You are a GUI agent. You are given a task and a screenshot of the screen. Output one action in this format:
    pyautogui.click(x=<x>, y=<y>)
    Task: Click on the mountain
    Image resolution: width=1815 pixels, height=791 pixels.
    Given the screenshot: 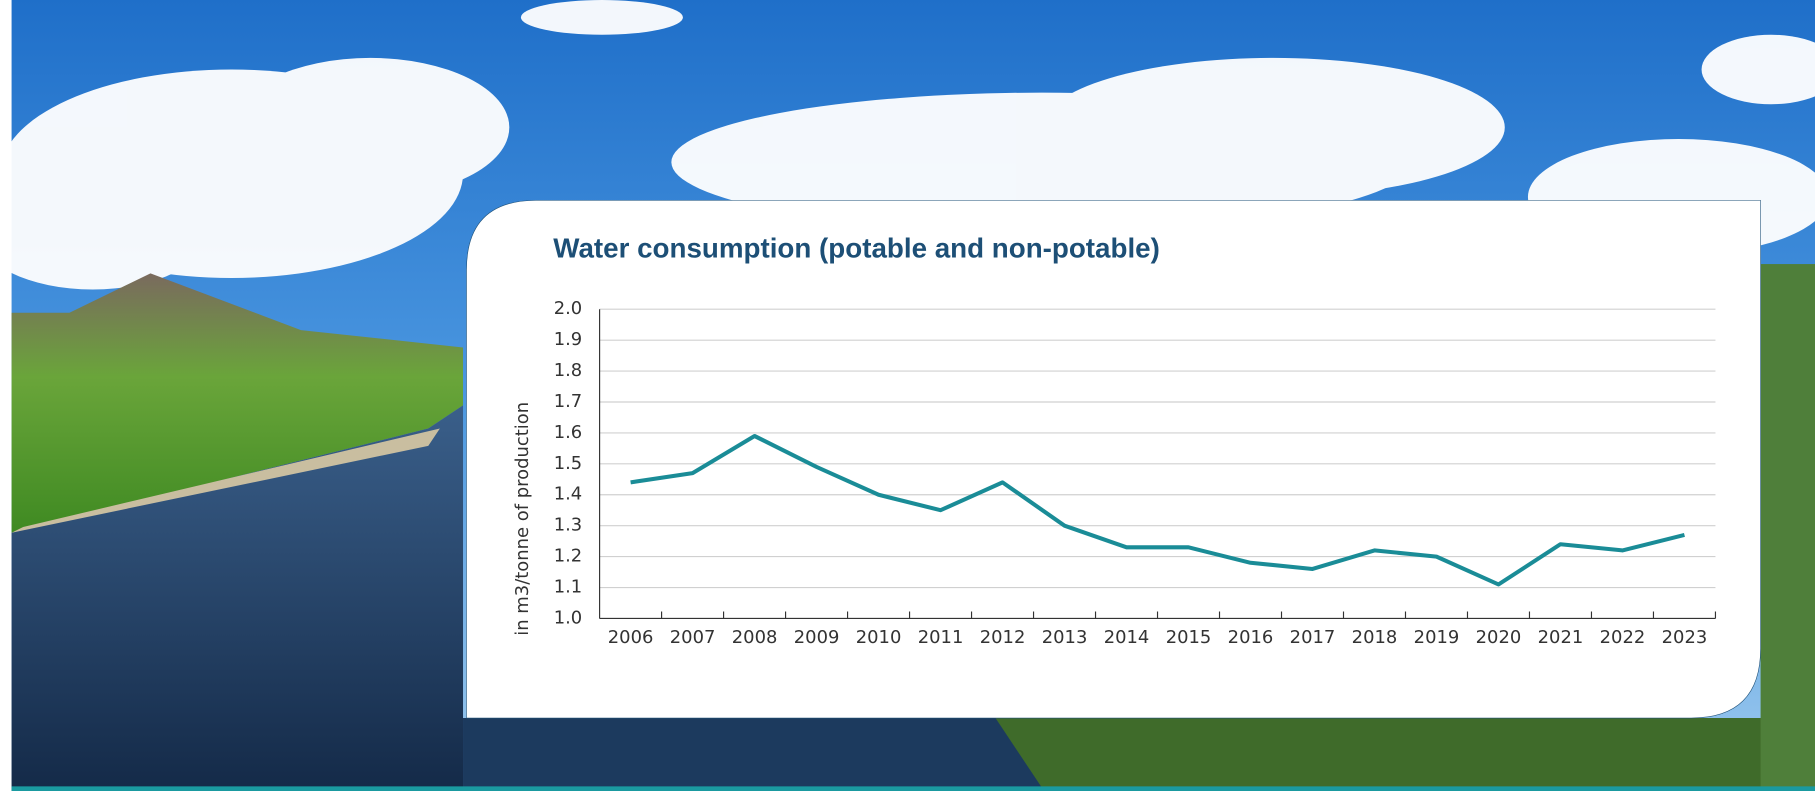 What is the action you would take?
    pyautogui.click(x=237, y=403)
    